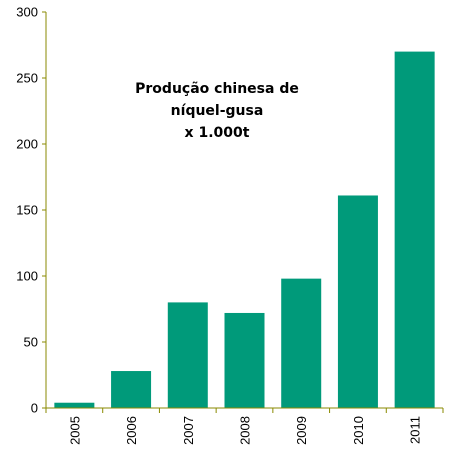  I want to click on x-tick-label-2005: 2005, so click(74, 430).